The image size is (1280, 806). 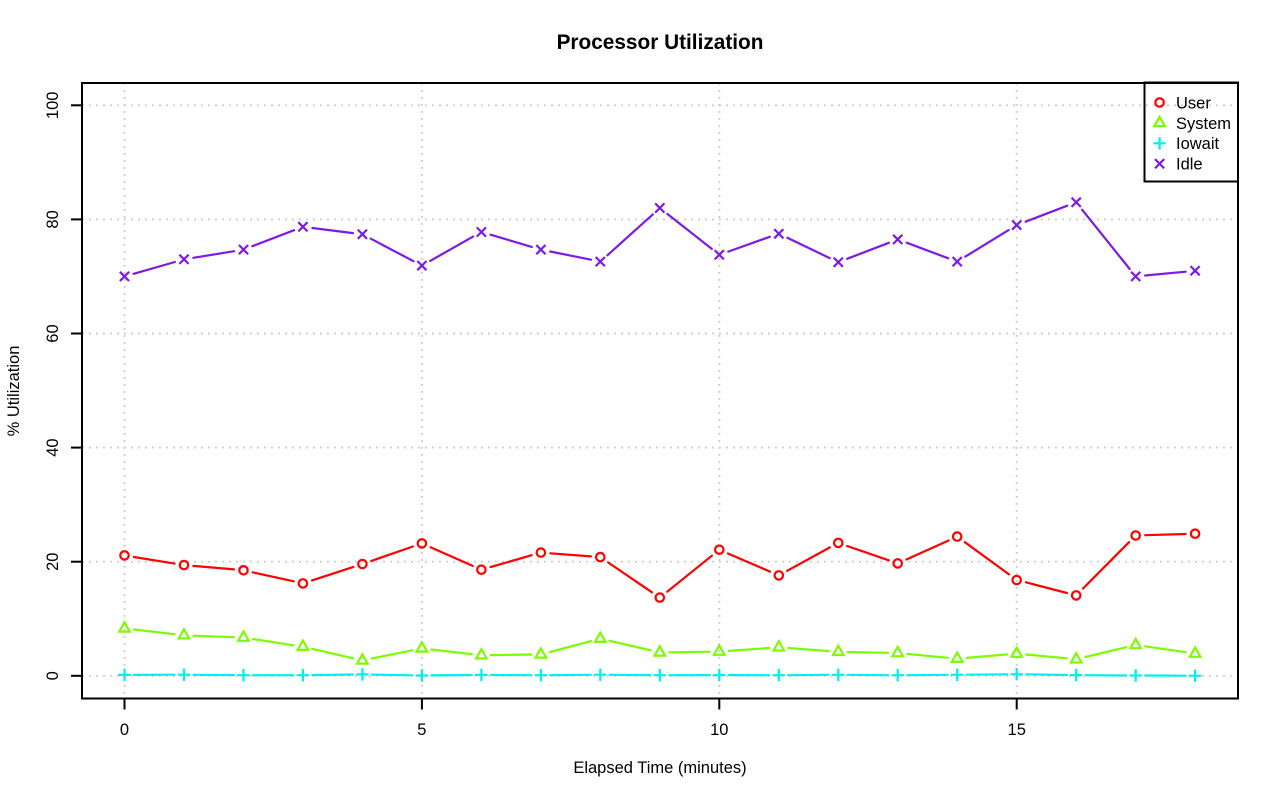 What do you see at coordinates (421, 730) in the screenshot?
I see `svg-text: 5` at bounding box center [421, 730].